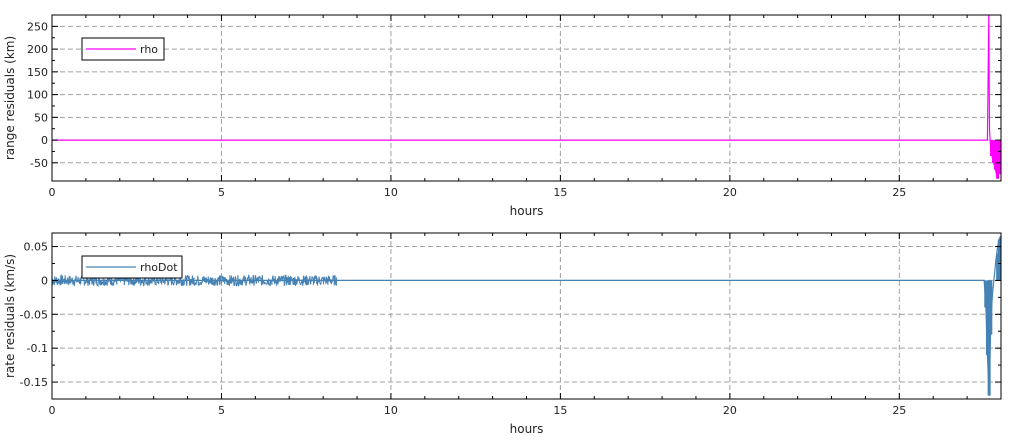  Describe the element at coordinates (10, 98) in the screenshot. I see `y-axis-label: range residuals (km)` at that location.